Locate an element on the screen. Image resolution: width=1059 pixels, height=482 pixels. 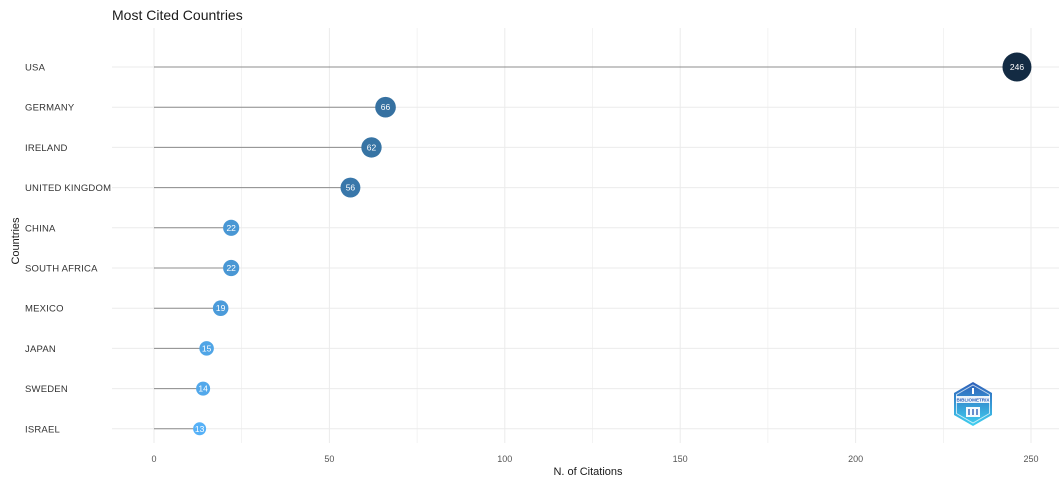
category-label: JAPAN is located at coordinates (40, 349).